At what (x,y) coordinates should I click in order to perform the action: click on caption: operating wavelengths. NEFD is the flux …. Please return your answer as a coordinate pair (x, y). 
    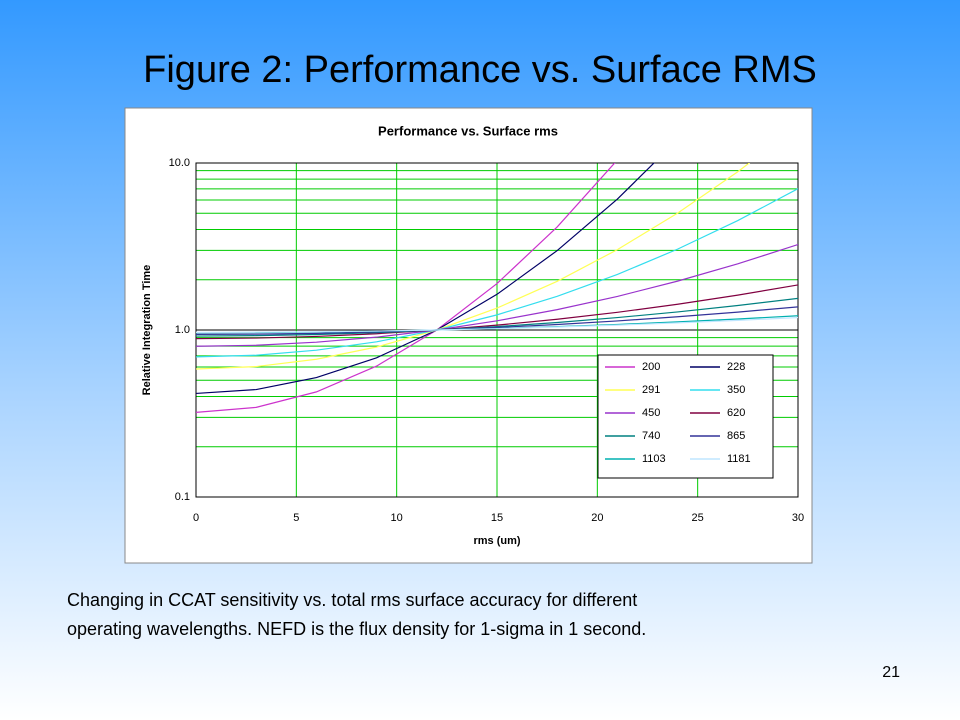
    Looking at the image, I should click on (356, 629).